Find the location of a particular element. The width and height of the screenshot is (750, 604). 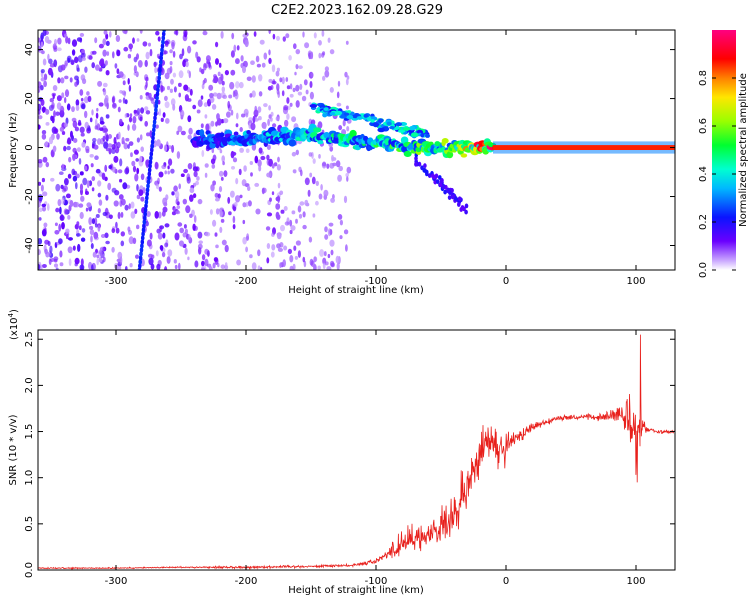

y-tick-label: -20 is located at coordinates (29, 196).